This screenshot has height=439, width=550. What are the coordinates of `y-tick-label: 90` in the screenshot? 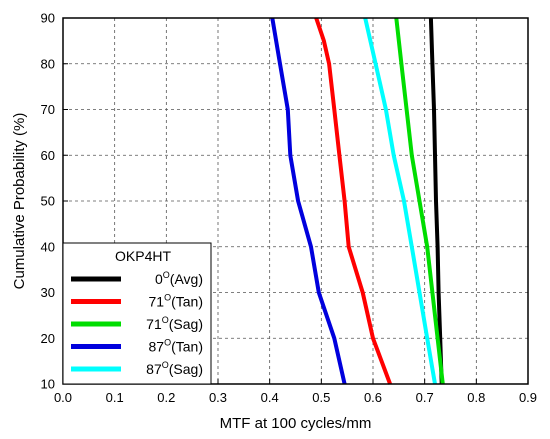 It's located at (48, 18).